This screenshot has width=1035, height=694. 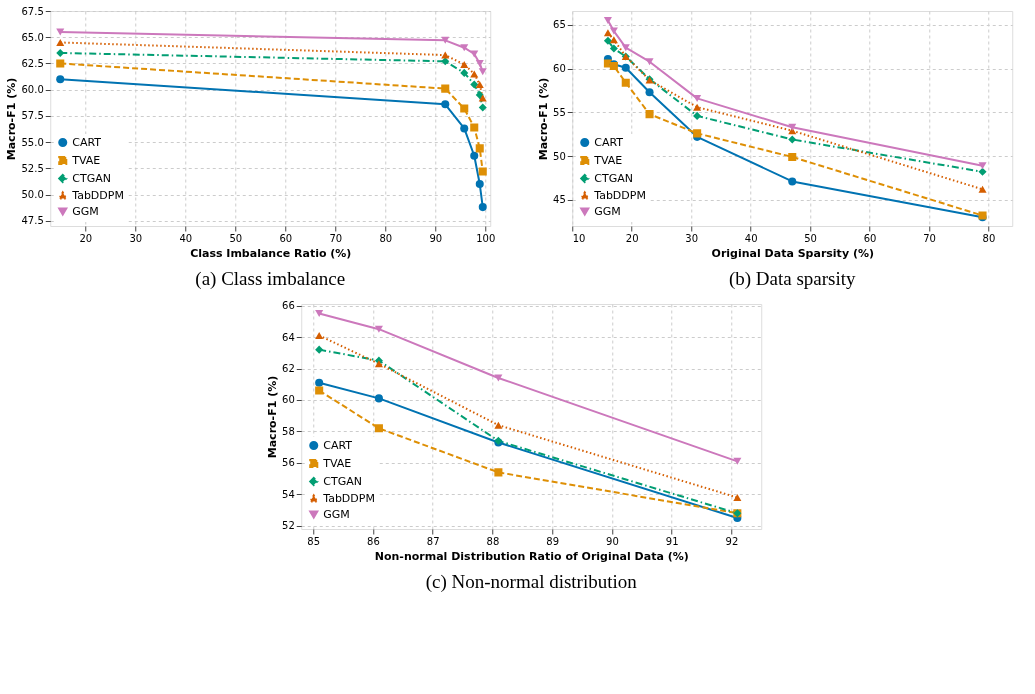 What do you see at coordinates (32, 195) in the screenshot?
I see `y-tick-label: 50.0` at bounding box center [32, 195].